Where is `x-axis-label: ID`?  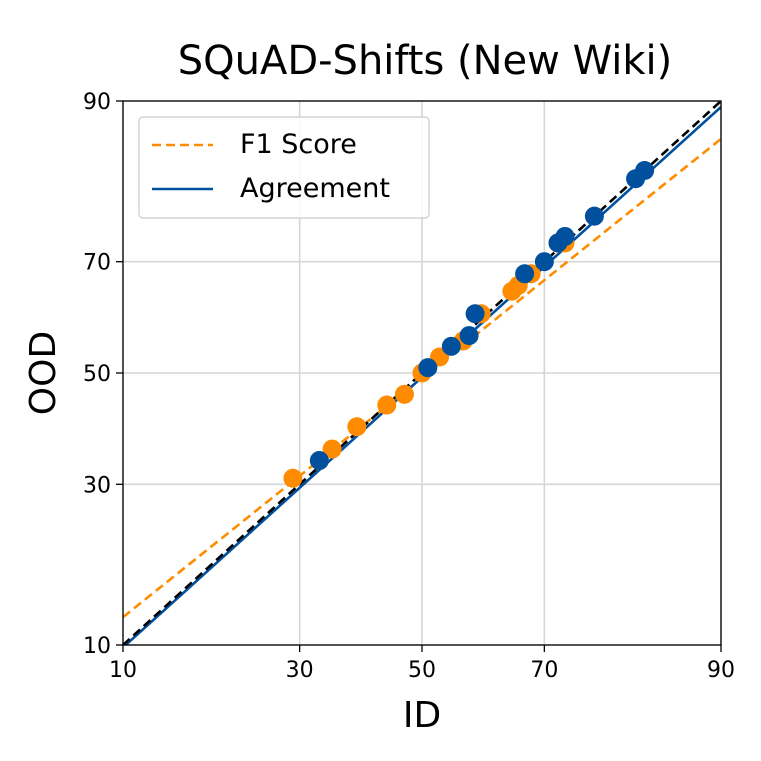 x-axis-label: ID is located at coordinates (422, 715).